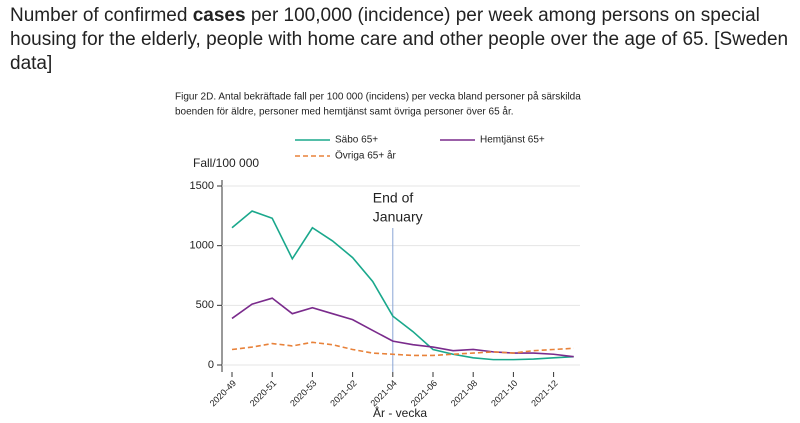 The image size is (800, 423). Describe the element at coordinates (263, 393) in the screenshot. I see `x-tick-label: 2020-51` at that location.